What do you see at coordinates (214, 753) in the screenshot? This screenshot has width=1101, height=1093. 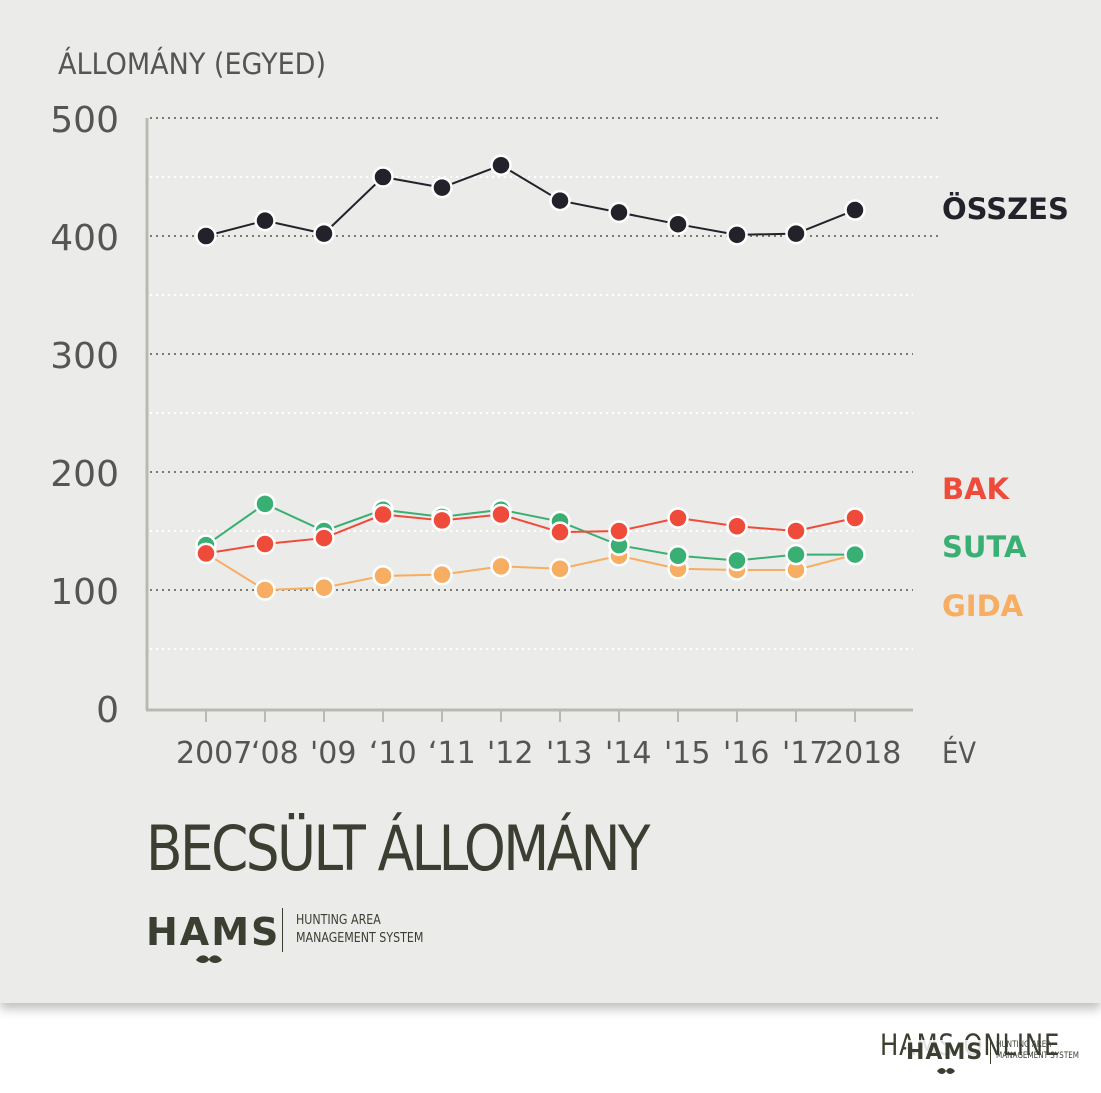 I see `x-tick-label: 2007` at bounding box center [214, 753].